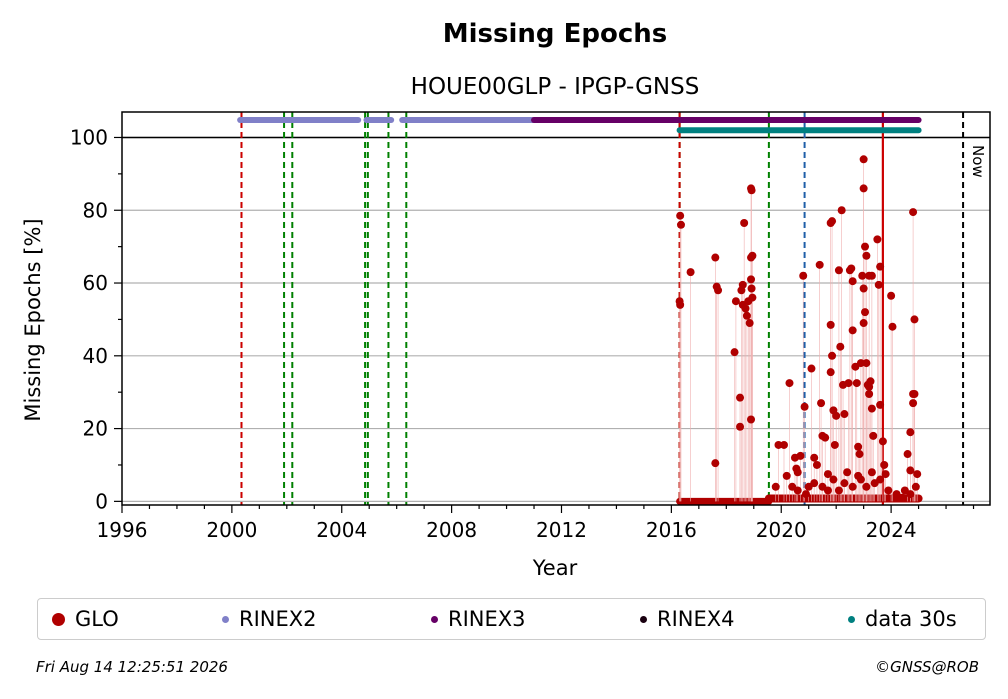  Describe the element at coordinates (478, 619) in the screenshot. I see `legend-item-rinex3: RINEX3` at that location.